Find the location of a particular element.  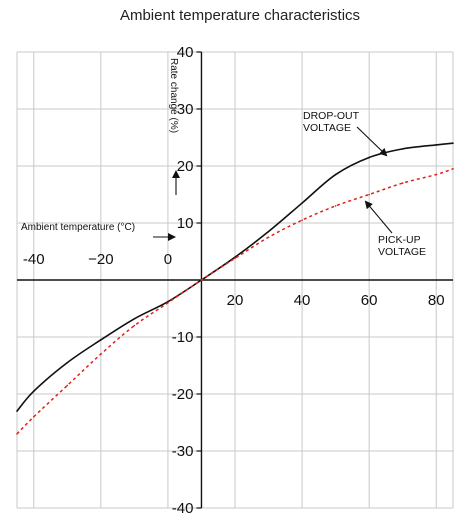

y-tick-label: -10 is located at coordinates (183, 337).